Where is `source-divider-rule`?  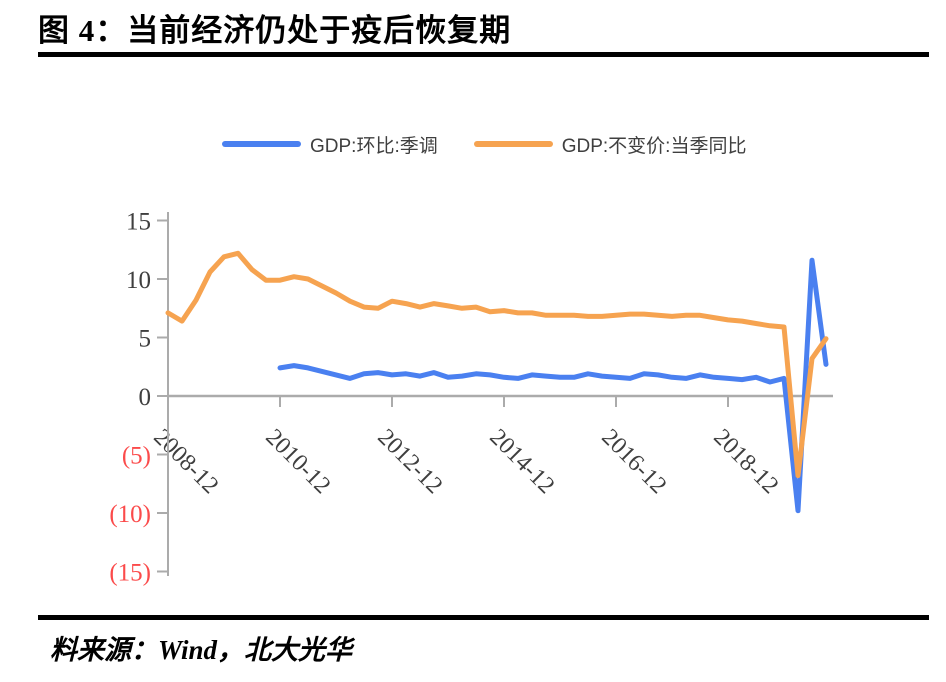 source-divider-rule is located at coordinates (483, 617).